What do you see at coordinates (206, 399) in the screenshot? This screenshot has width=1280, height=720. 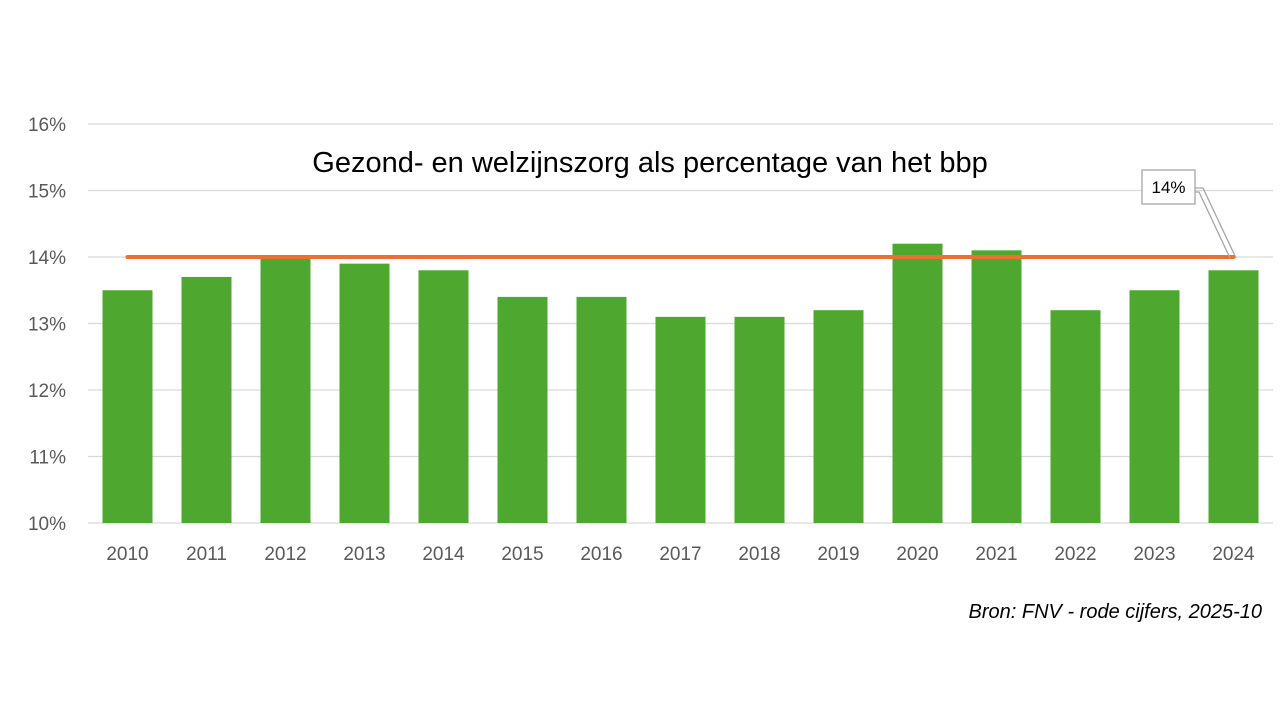 I see `bar-2011` at bounding box center [206, 399].